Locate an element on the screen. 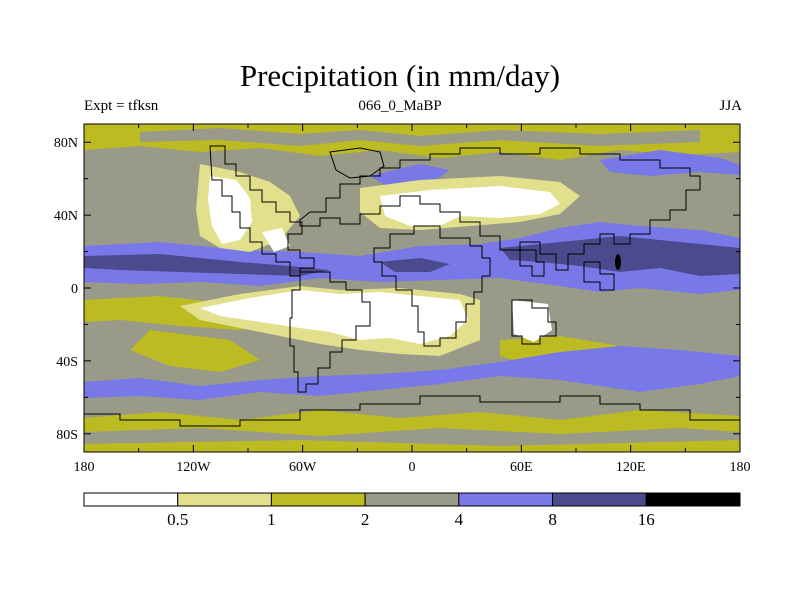  australia-dry is located at coordinates (532, 321).